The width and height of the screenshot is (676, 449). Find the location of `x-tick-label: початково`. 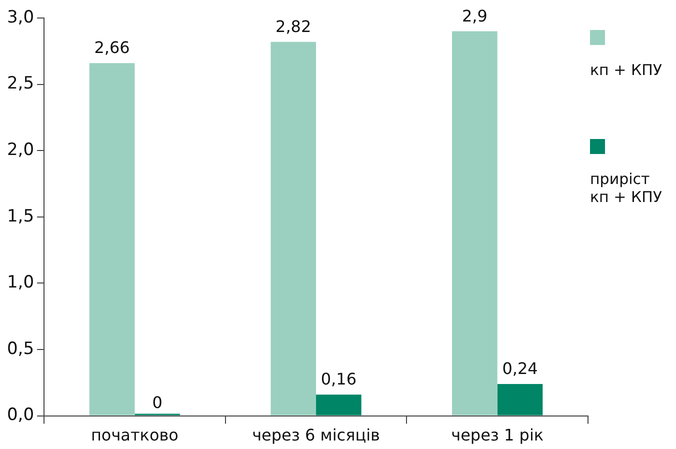

x-tick-label: початково is located at coordinates (134, 435).